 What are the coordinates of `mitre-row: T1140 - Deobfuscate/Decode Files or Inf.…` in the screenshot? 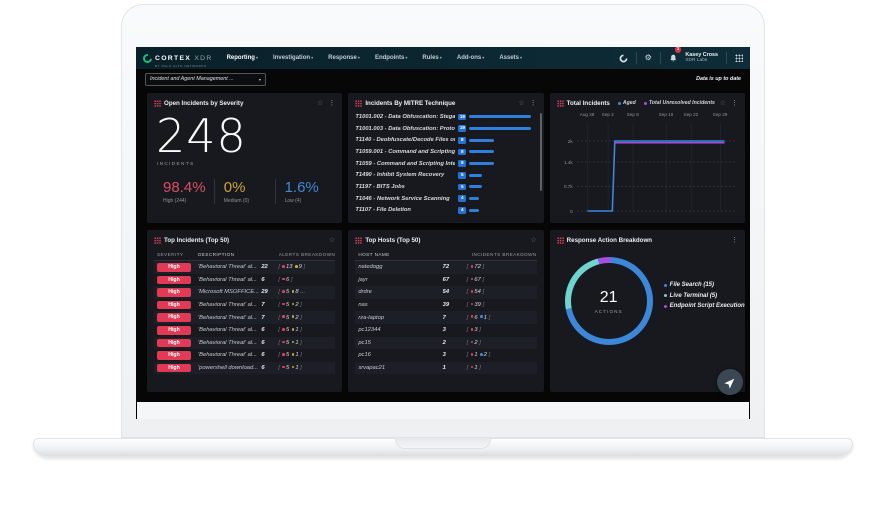 It's located at (445, 140).